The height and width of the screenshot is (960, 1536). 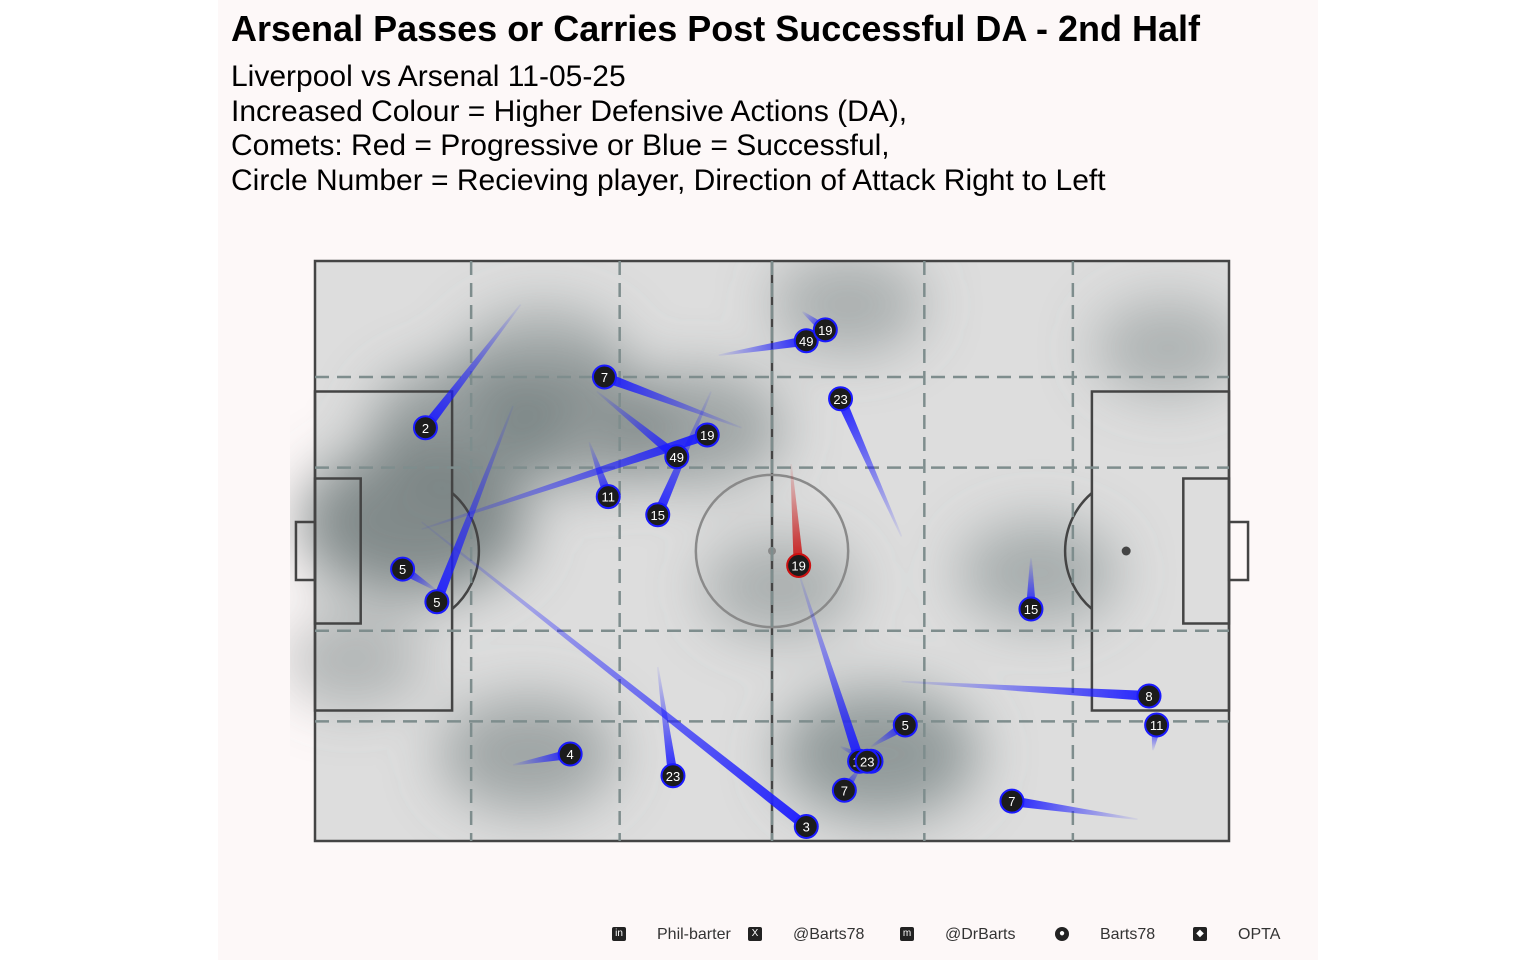 I want to click on footer-linkedin-text: Phil-barter, so click(x=694, y=934).